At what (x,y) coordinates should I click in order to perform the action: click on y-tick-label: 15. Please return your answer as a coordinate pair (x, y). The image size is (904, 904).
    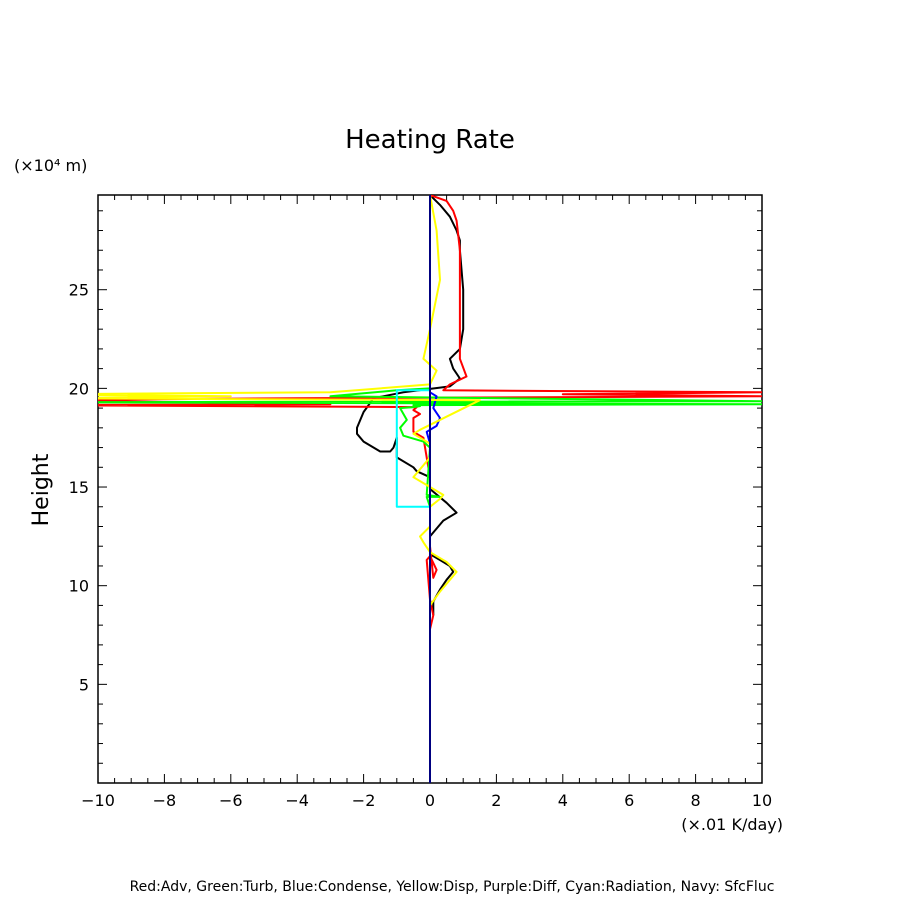
    Looking at the image, I should click on (79, 487).